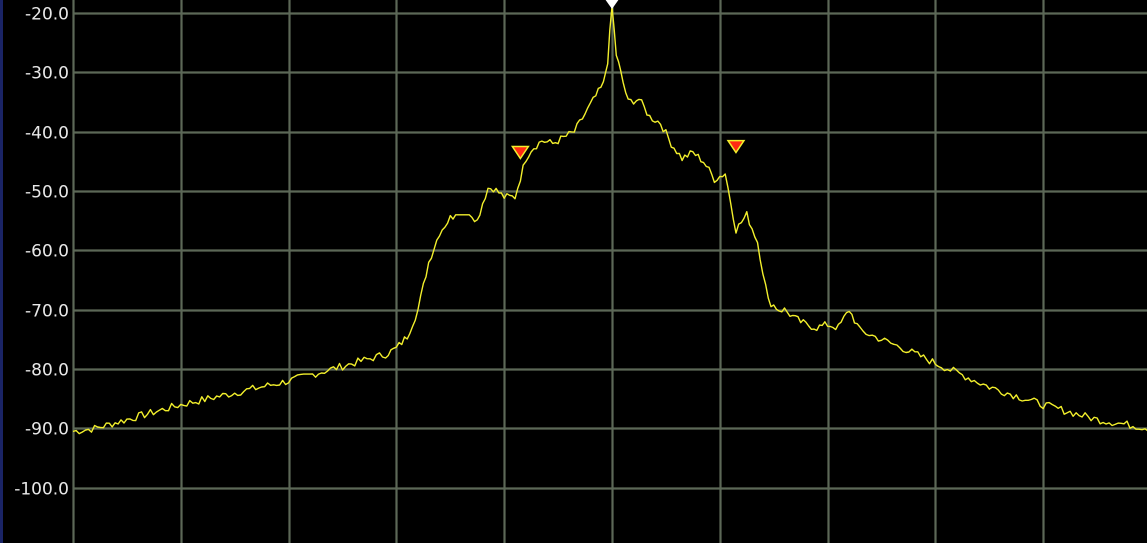  What do you see at coordinates (47, 252) in the screenshot?
I see `y-tick-label: -60.0` at bounding box center [47, 252].